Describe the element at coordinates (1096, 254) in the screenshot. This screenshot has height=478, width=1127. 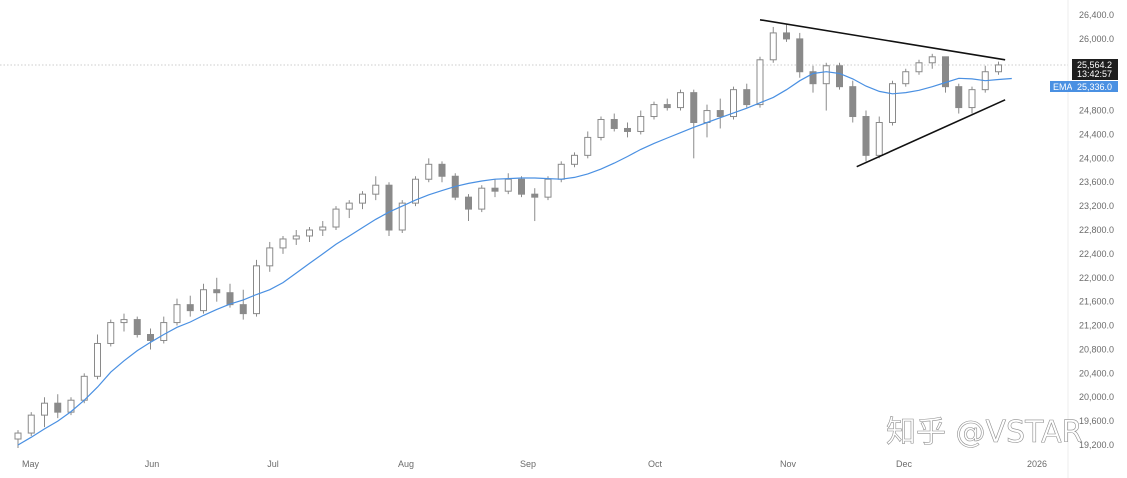
I see `y-tick-label: 22,400.0` at that location.